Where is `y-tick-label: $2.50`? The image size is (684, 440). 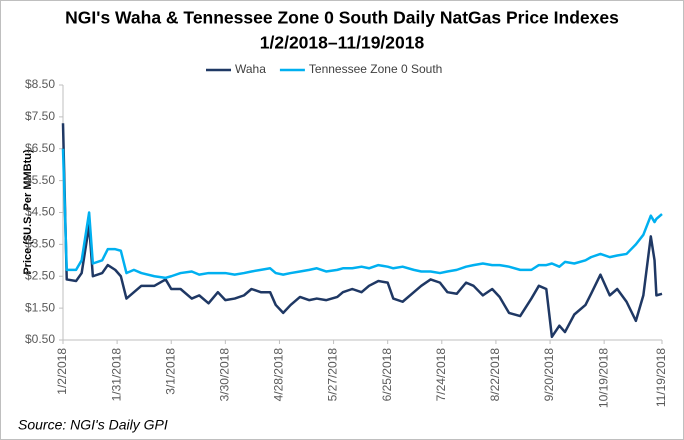 y-tick-label: $2.50 is located at coordinates (40, 275).